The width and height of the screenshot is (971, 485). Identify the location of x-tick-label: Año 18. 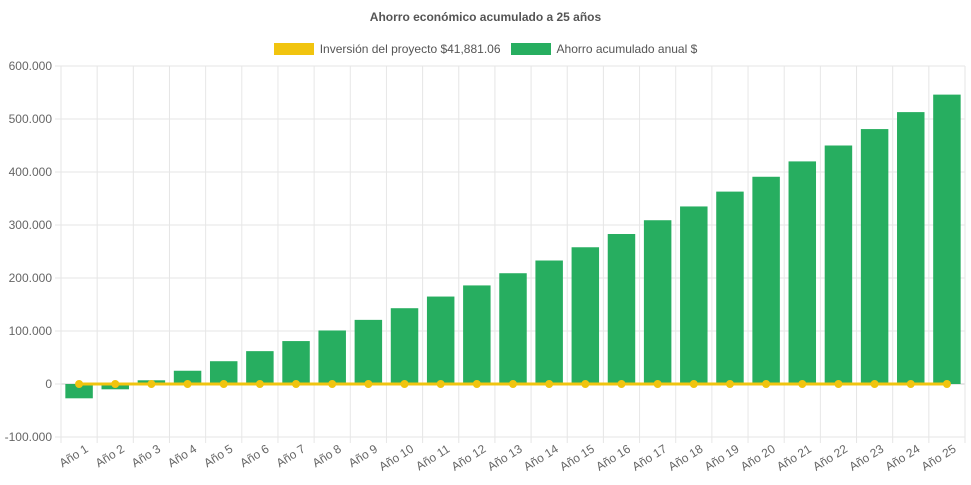
(686, 458).